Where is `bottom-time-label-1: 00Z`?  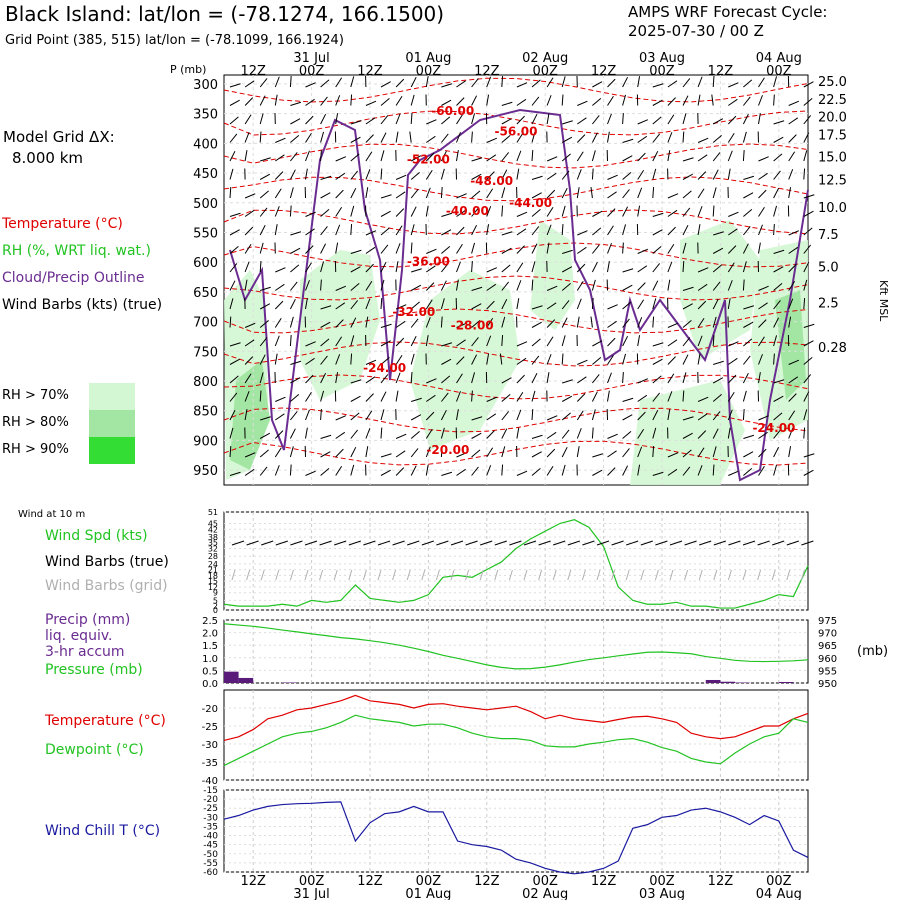
bottom-time-label-1: 00Z is located at coordinates (312, 881).